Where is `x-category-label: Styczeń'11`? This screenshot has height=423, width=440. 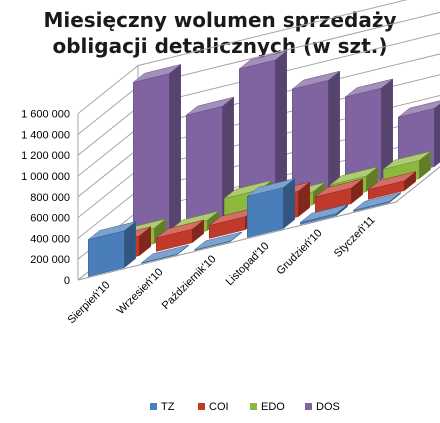
x-category-label: Styczeń'11 is located at coordinates (355, 237).